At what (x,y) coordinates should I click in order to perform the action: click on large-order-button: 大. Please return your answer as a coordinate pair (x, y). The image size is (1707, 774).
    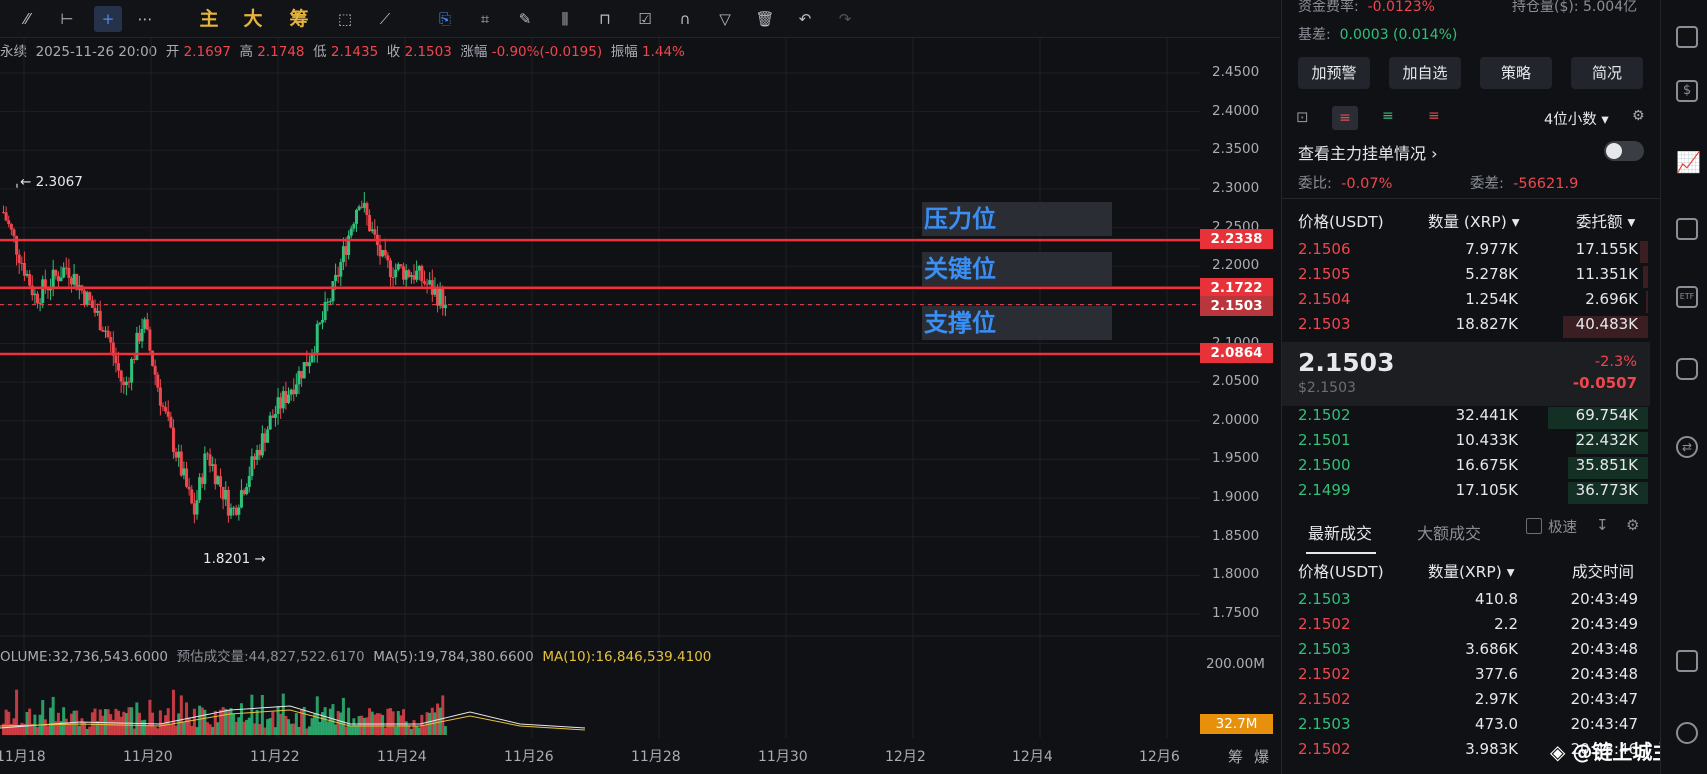
    Looking at the image, I should click on (253, 19).